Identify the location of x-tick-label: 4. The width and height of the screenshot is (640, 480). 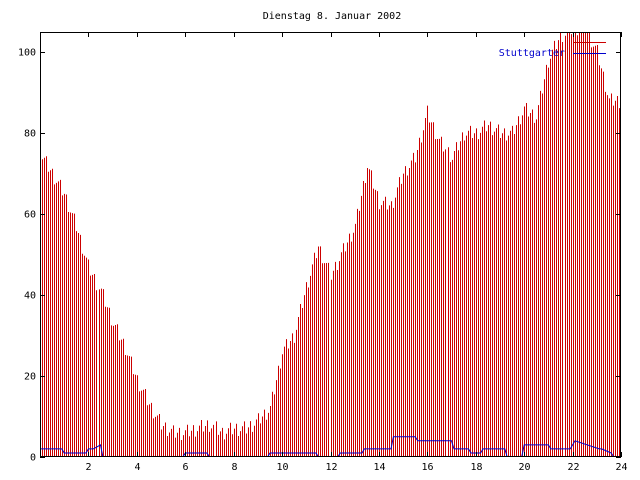
(137, 467).